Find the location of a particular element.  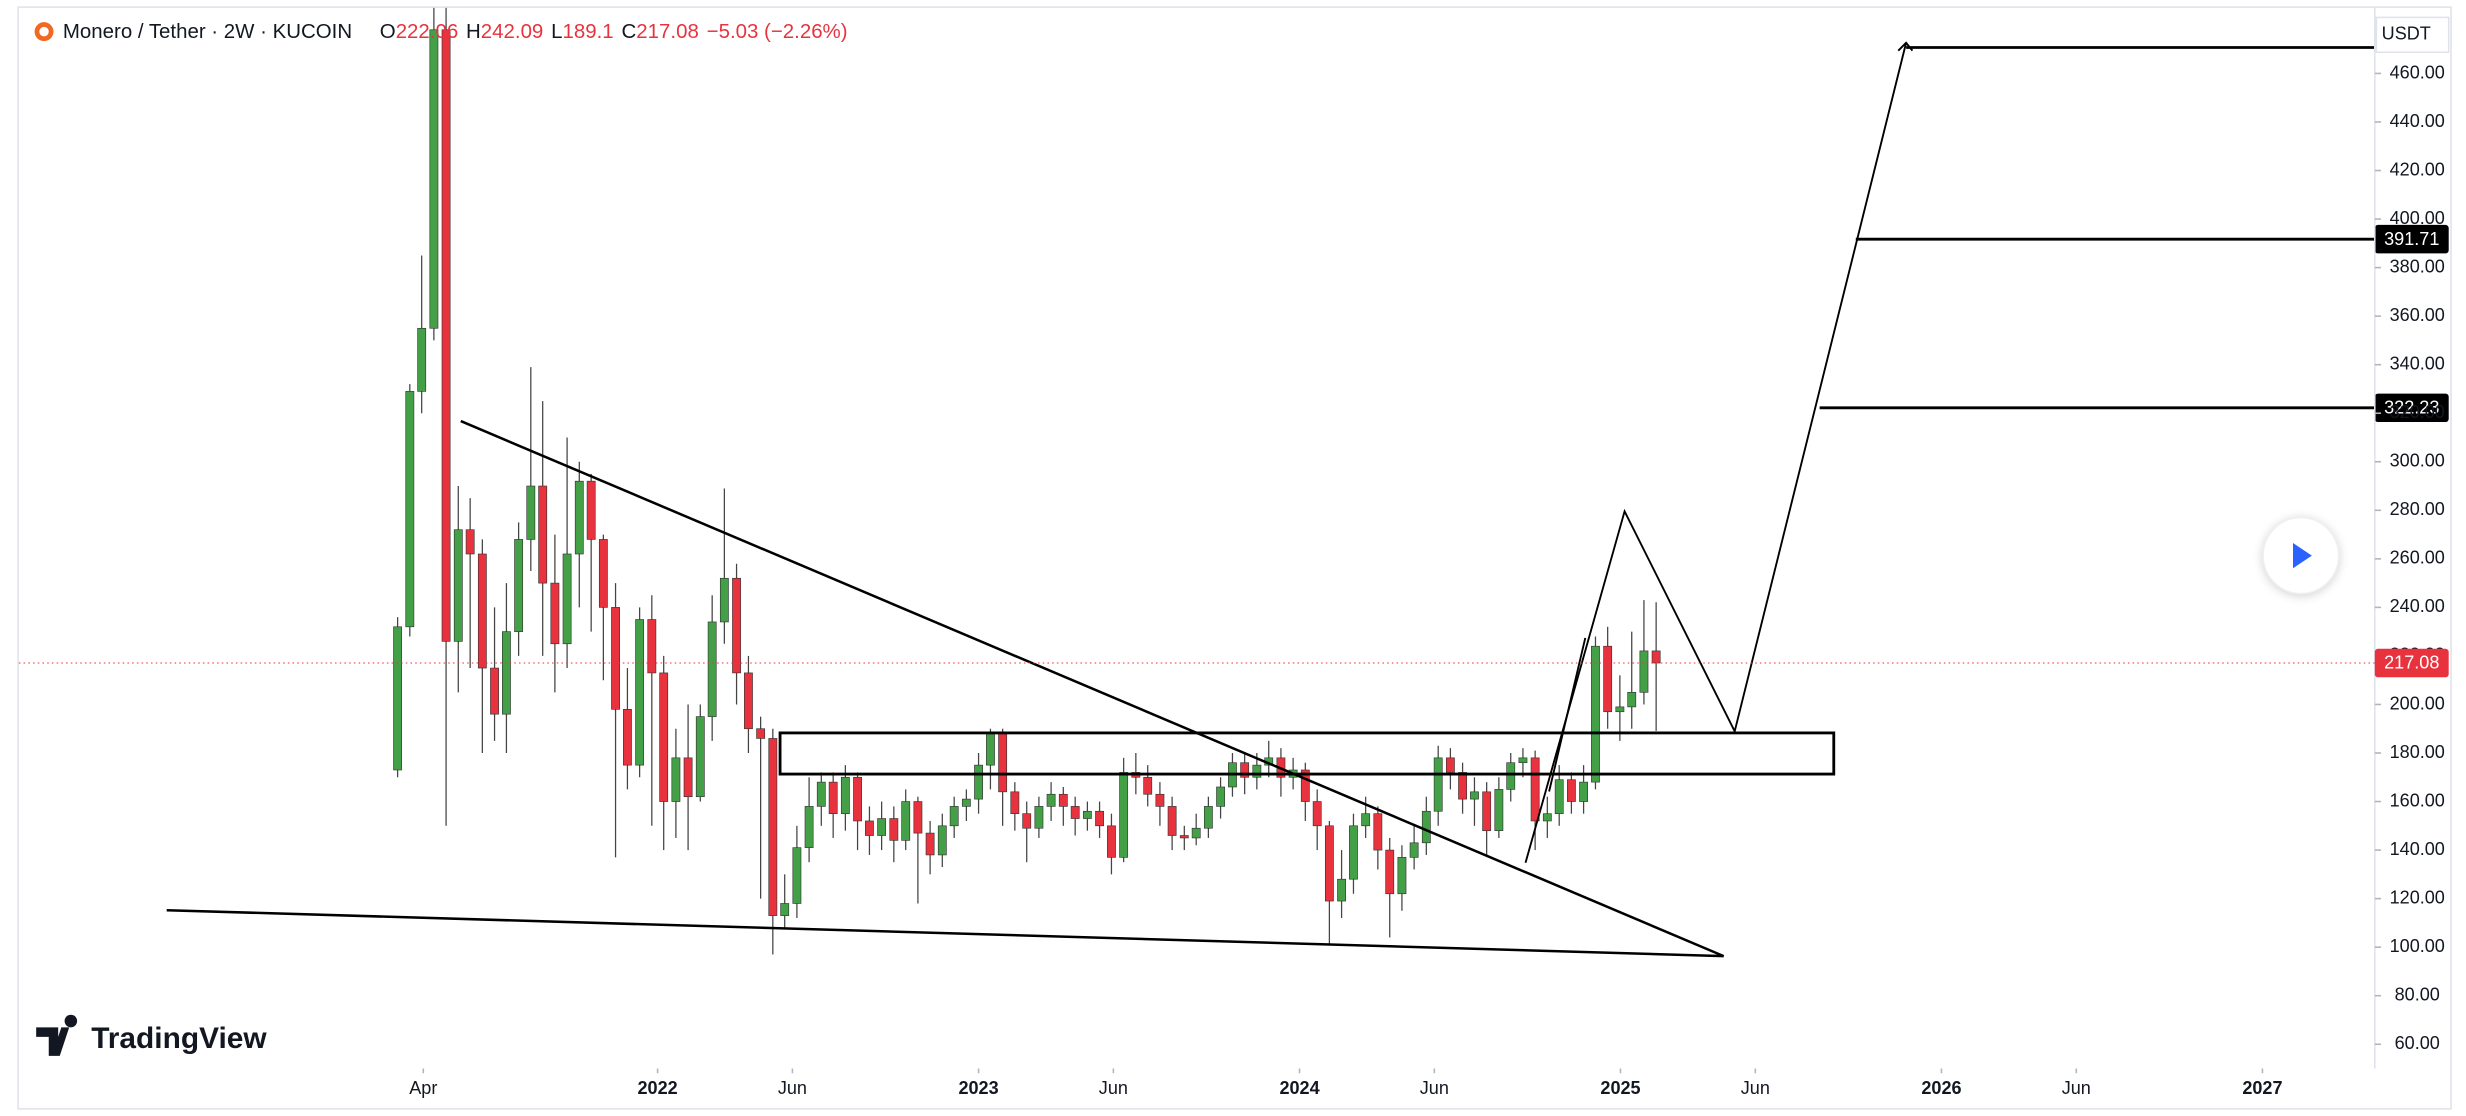

x-tick-label: 2026 is located at coordinates (1941, 1088).